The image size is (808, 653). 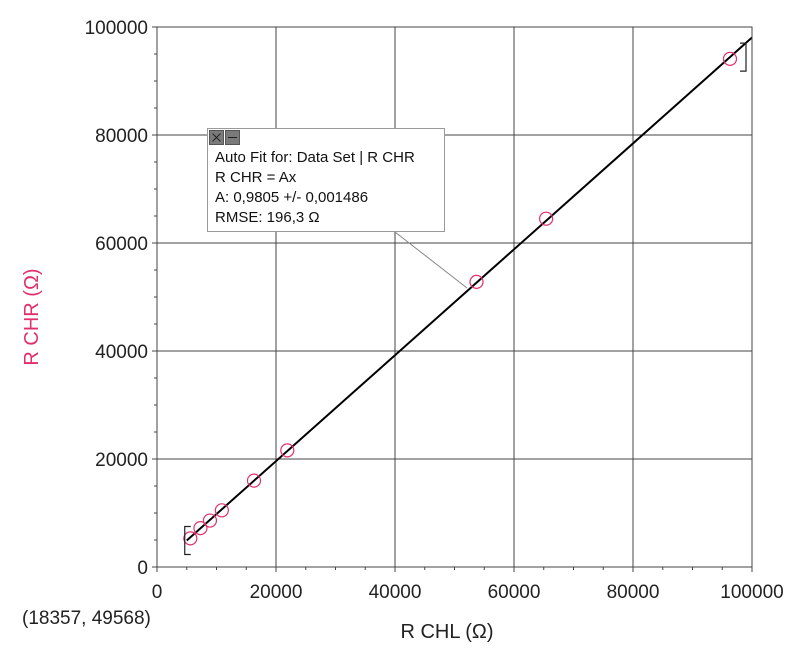 I want to click on fit-coefficient: A: 0,9805 +/- 0,001486, so click(x=292, y=197).